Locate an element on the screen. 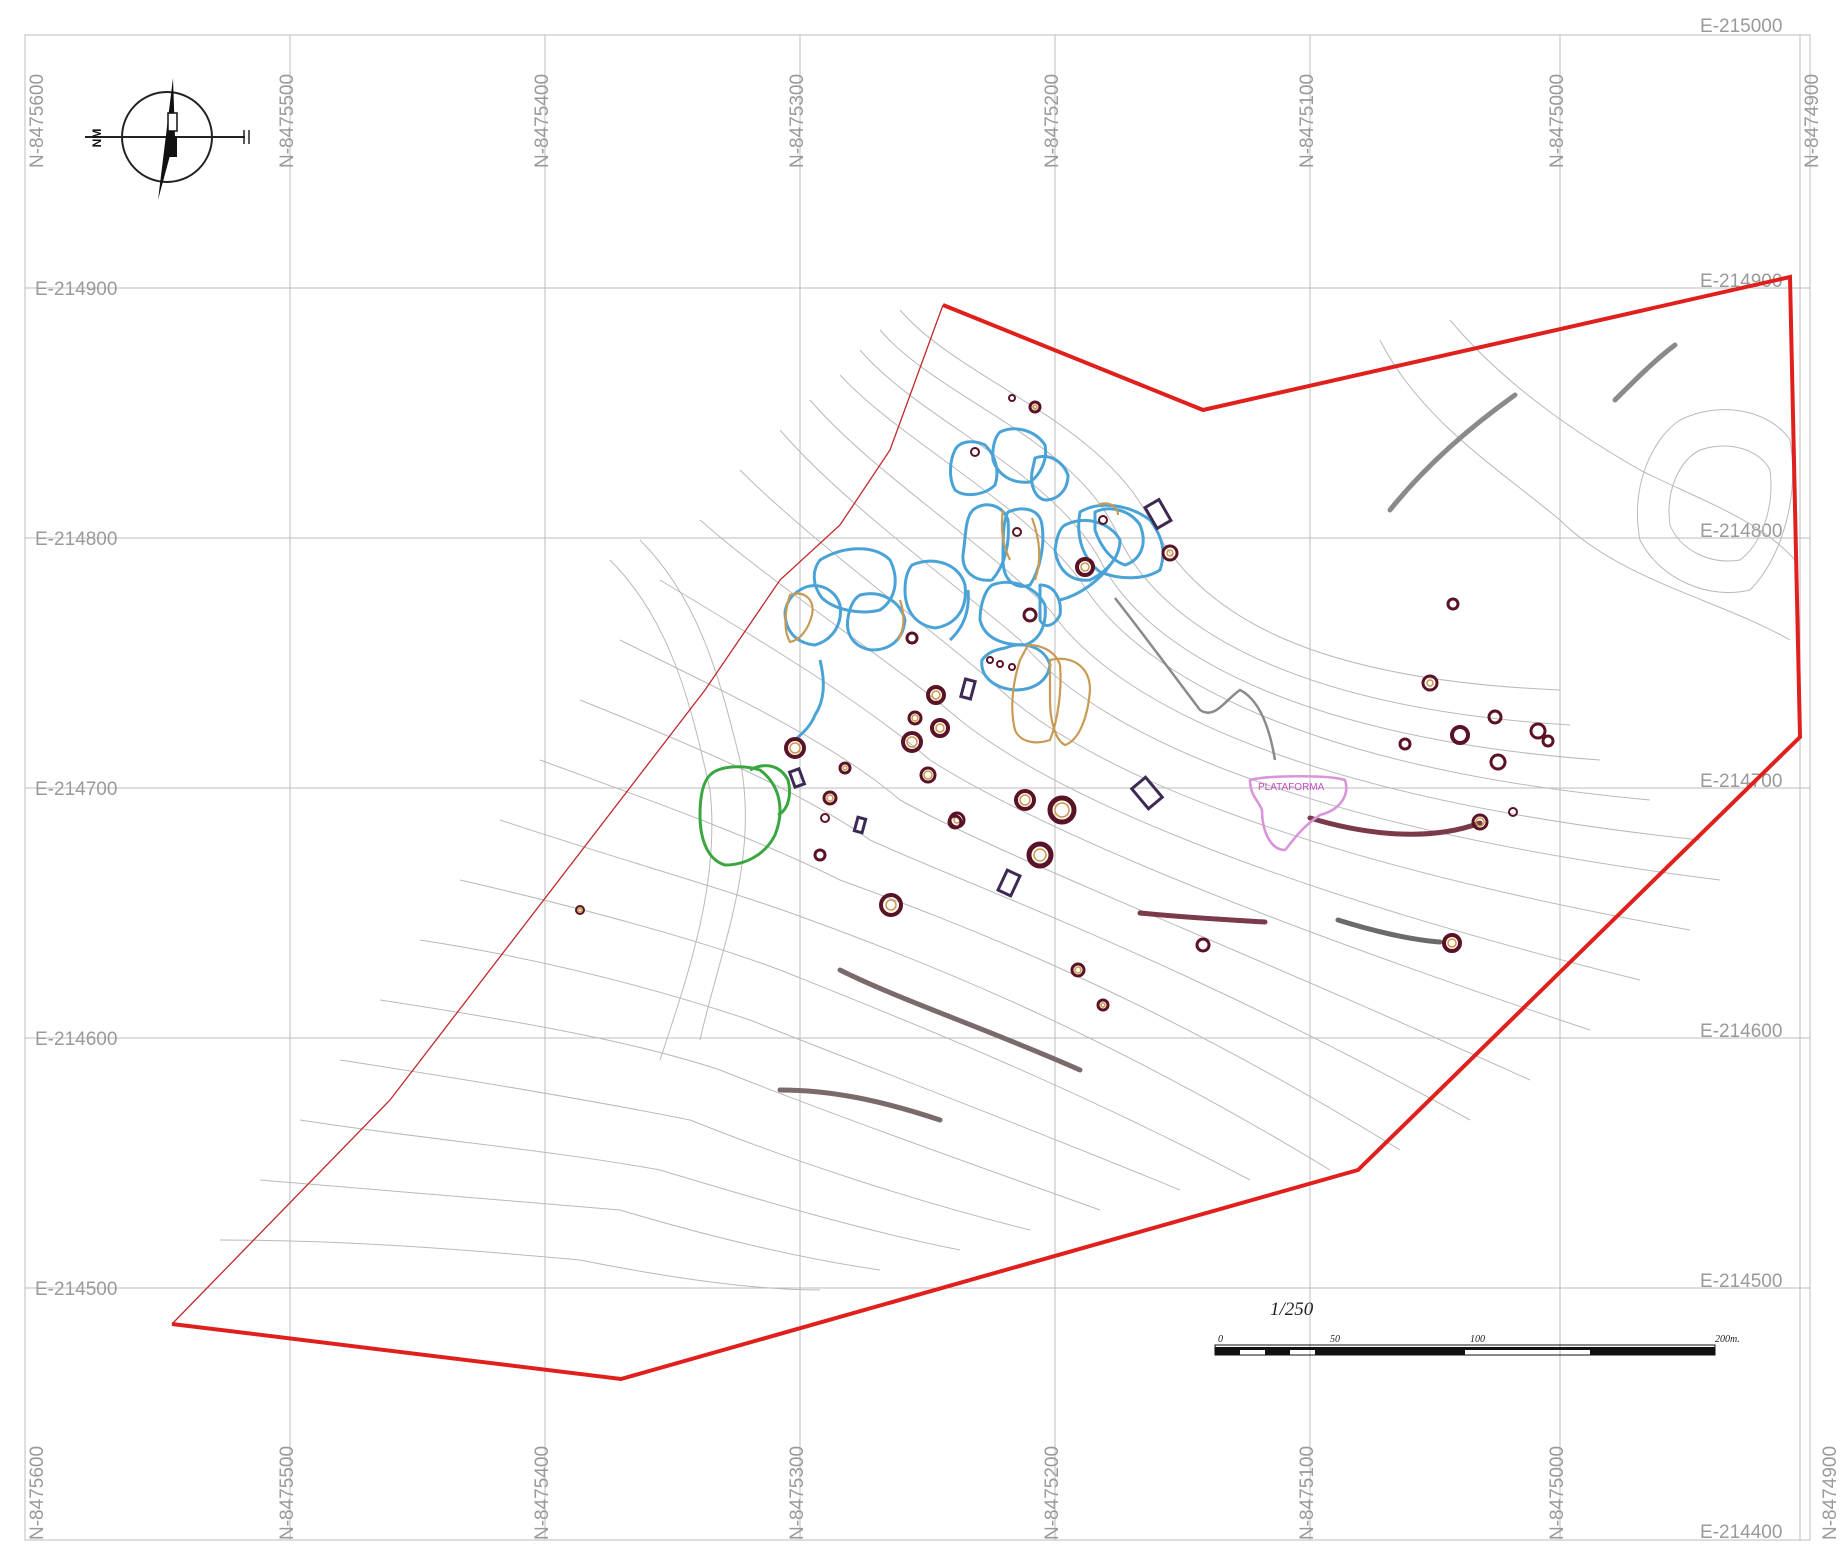 This screenshot has width=1842, height=1545. scale-ratio: 1/250 is located at coordinates (1292, 1309).